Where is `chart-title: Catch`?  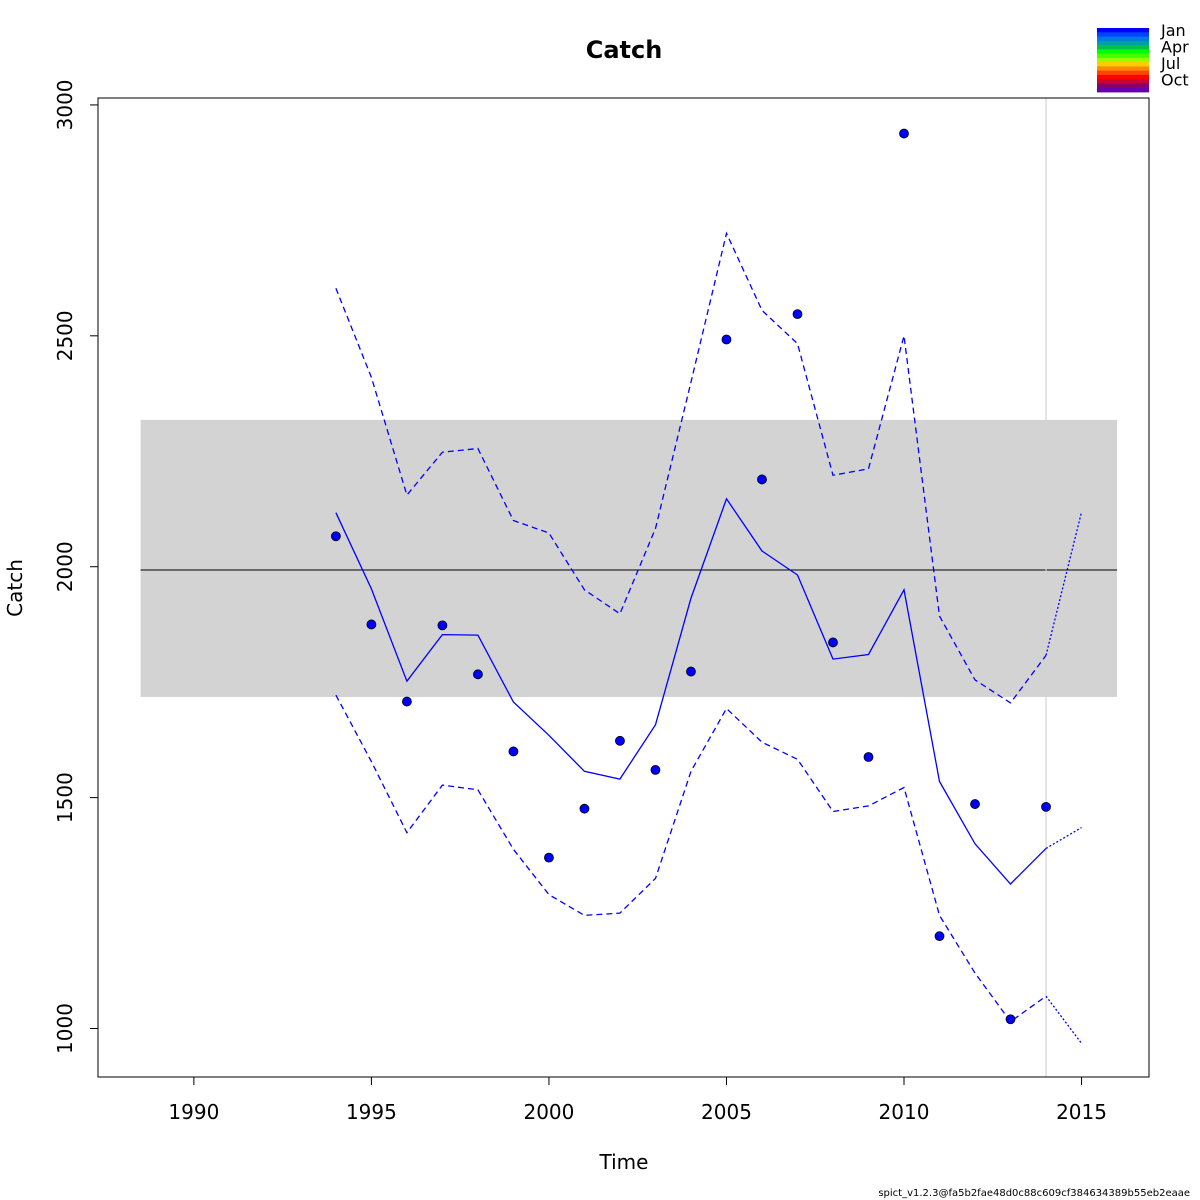 chart-title: Catch is located at coordinates (624, 50).